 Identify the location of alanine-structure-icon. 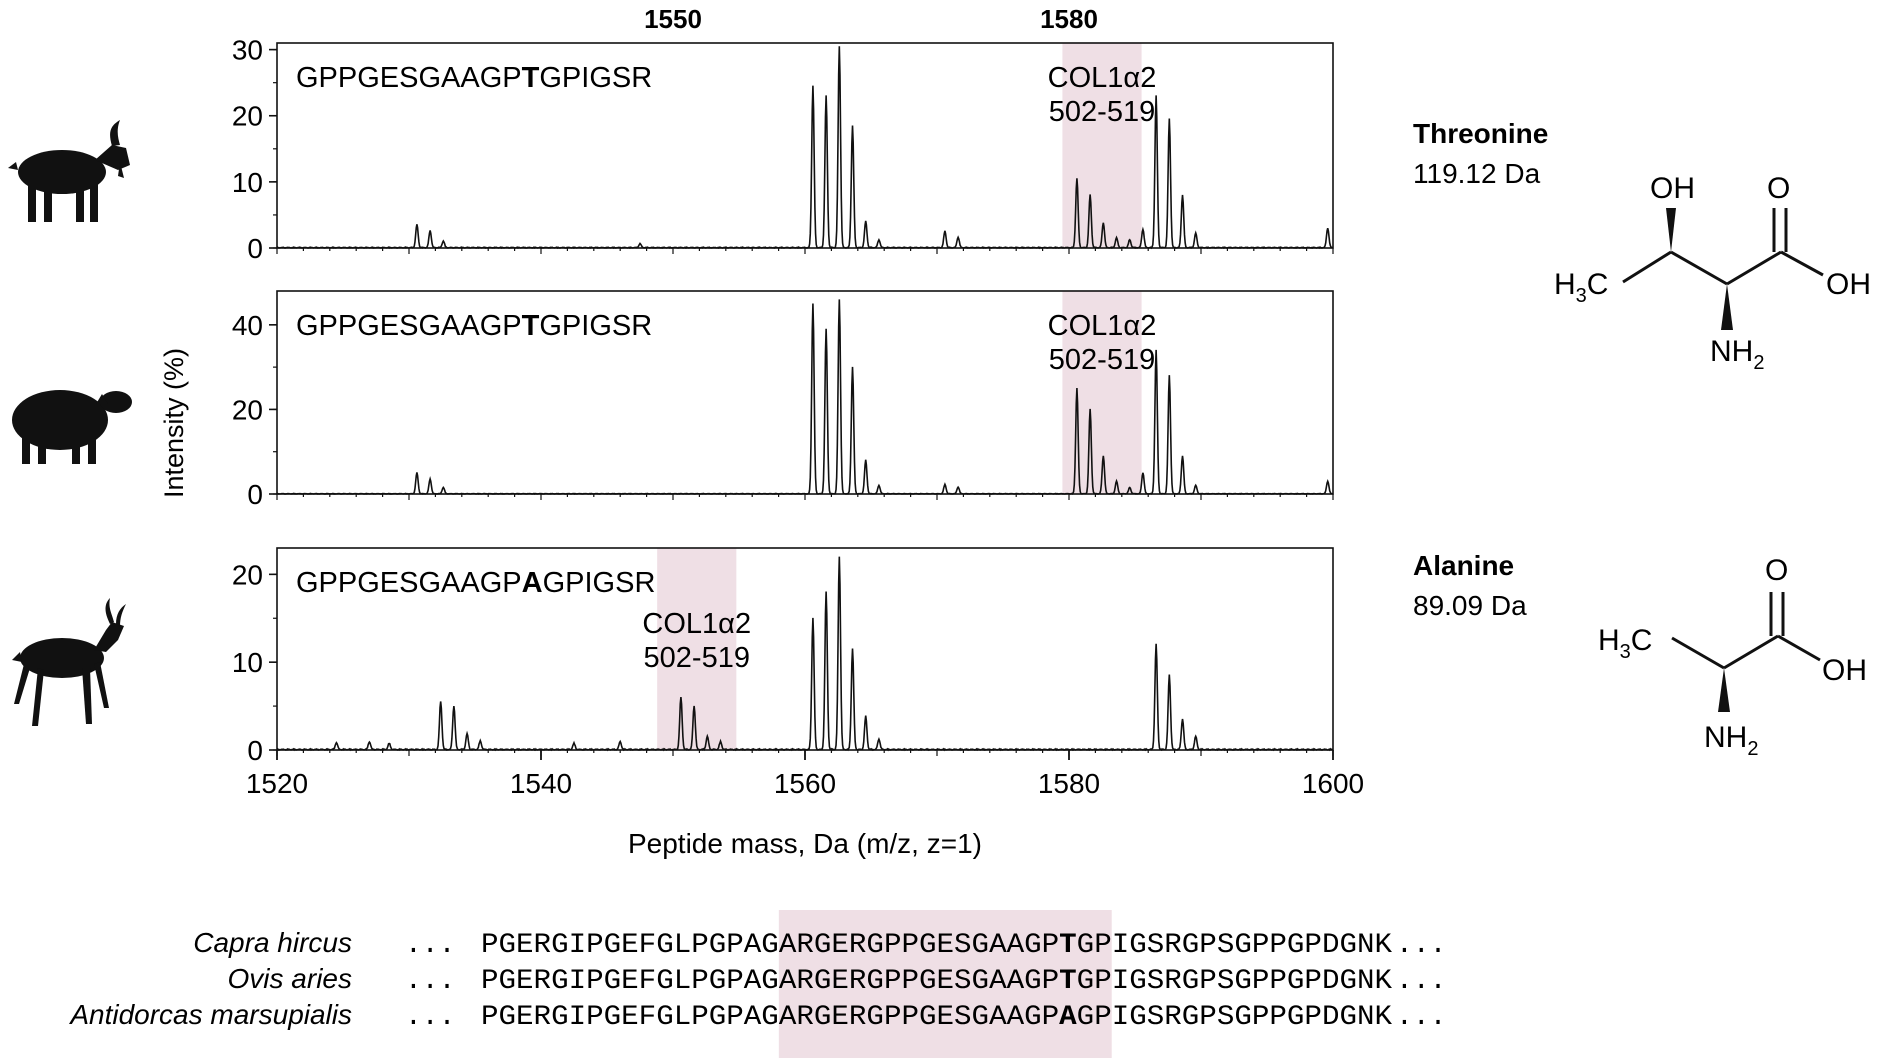
(1746, 652).